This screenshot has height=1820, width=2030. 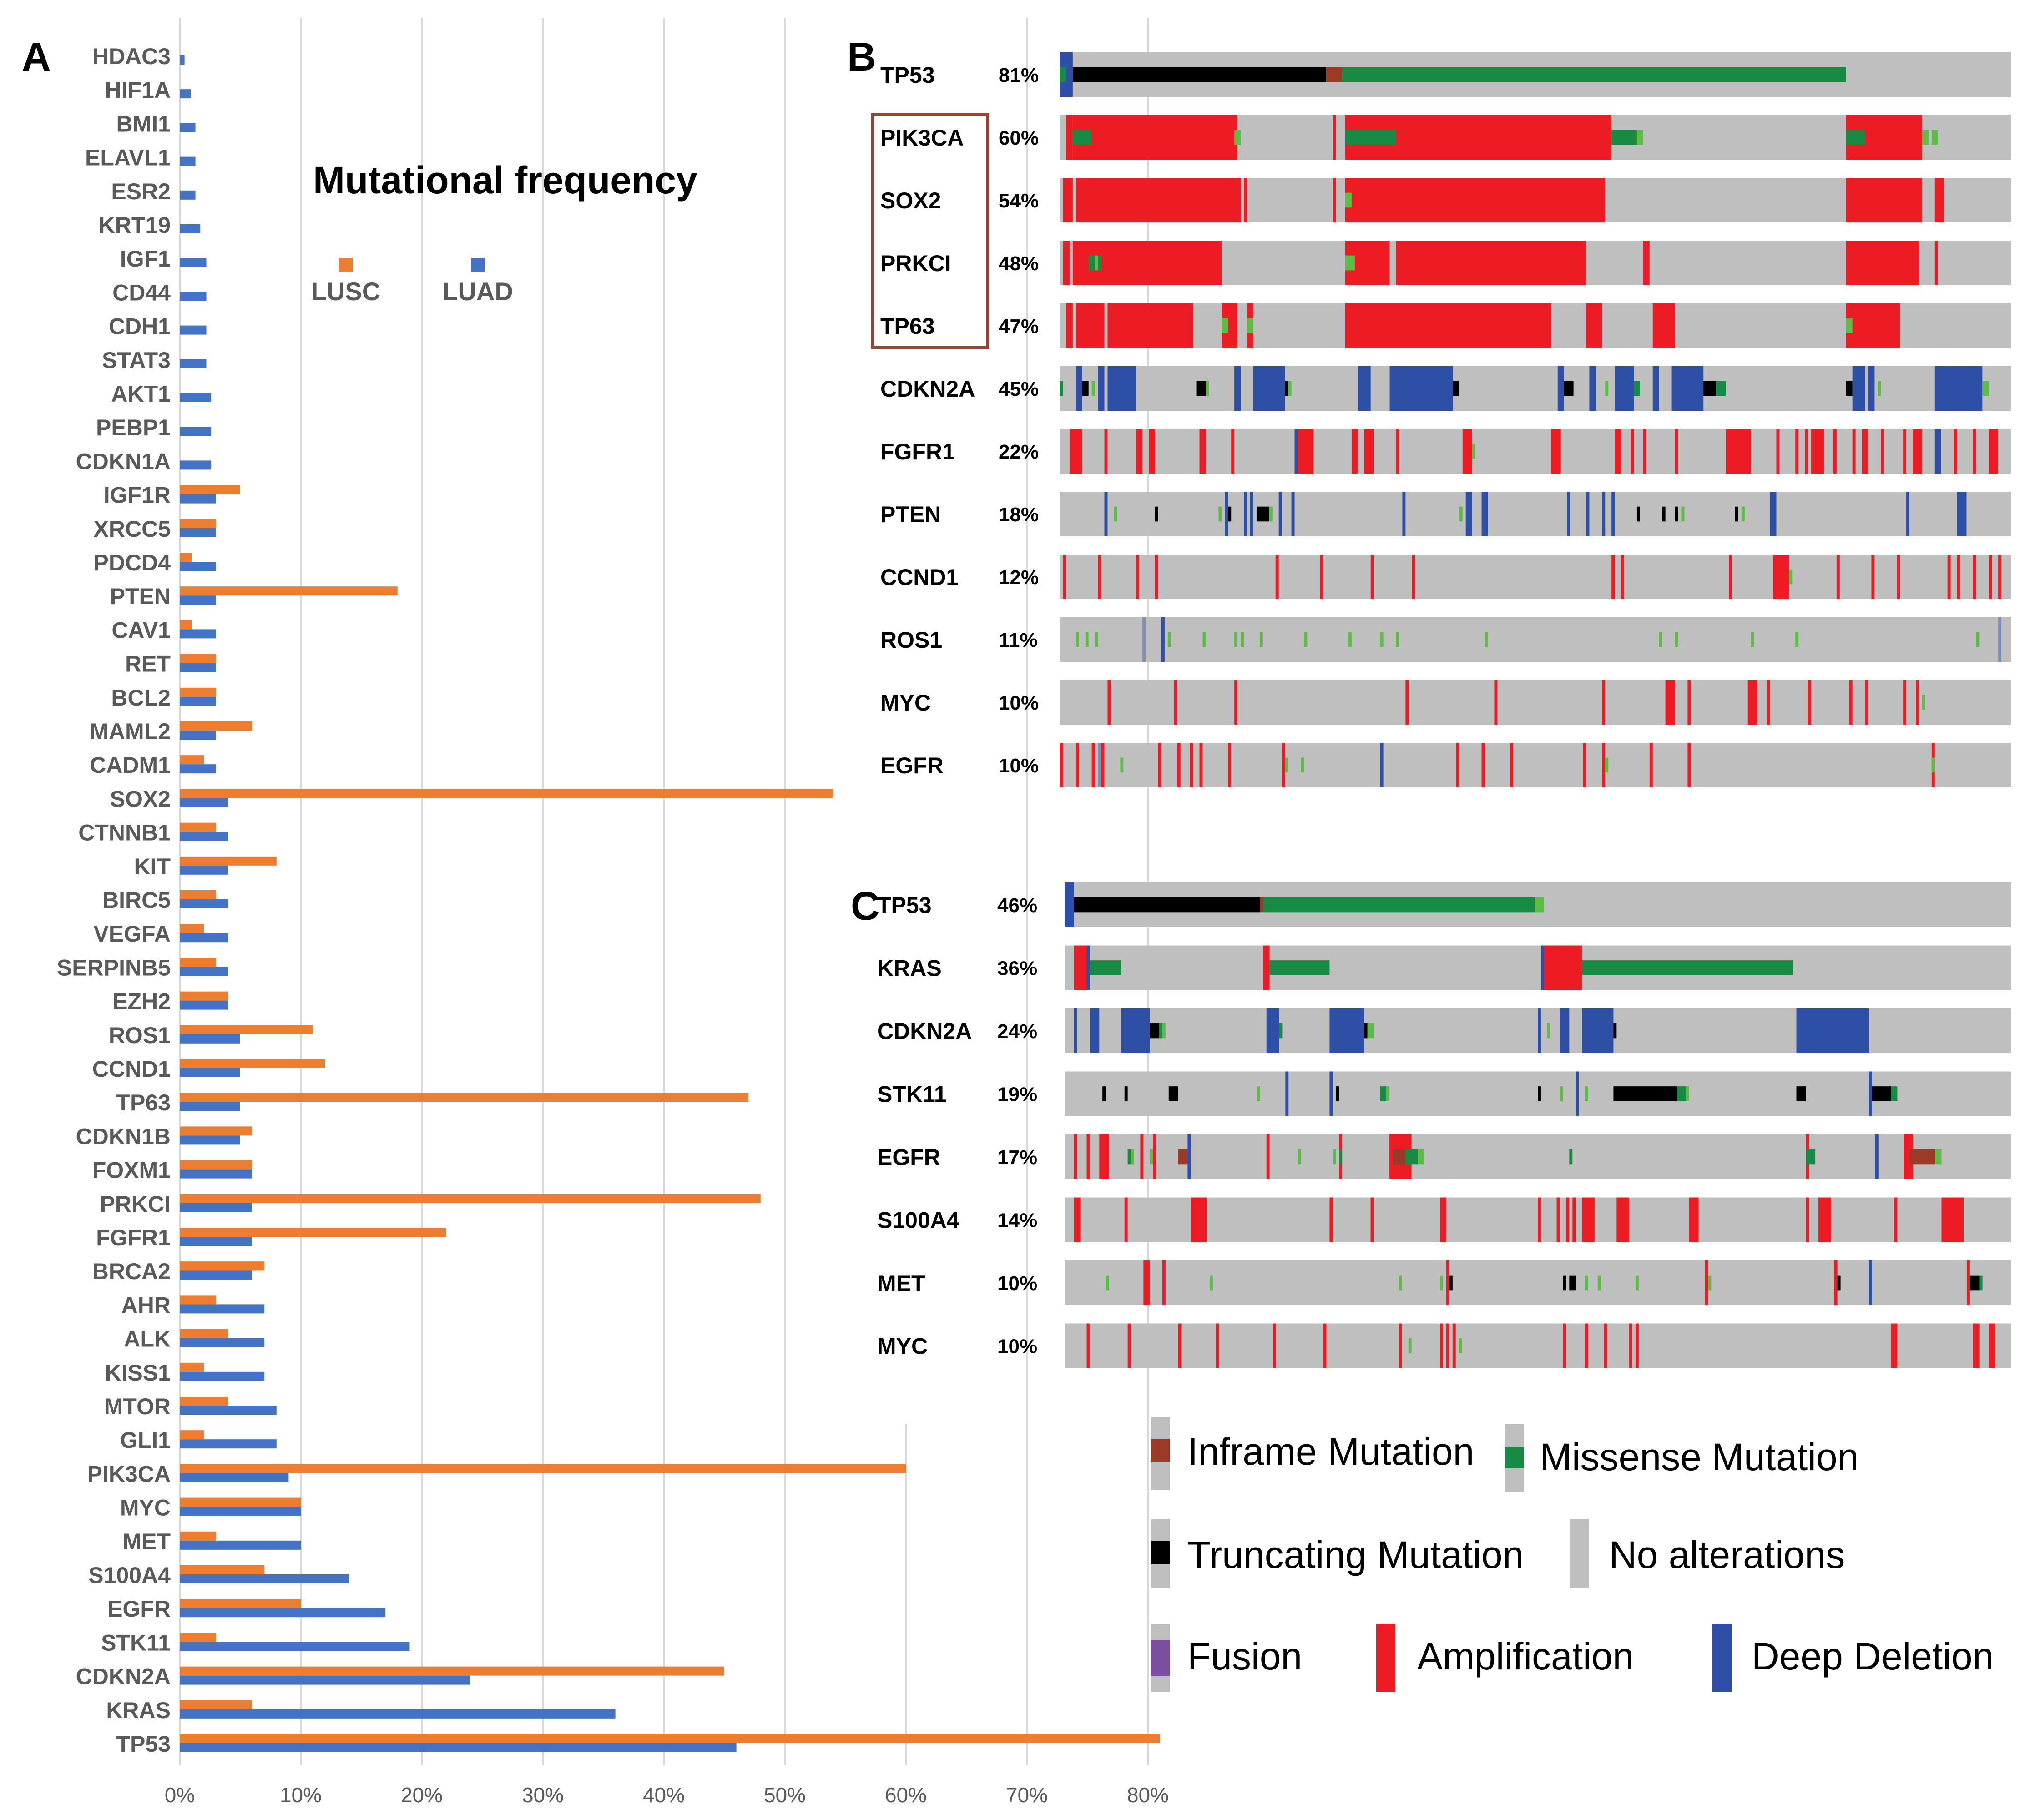 What do you see at coordinates (1019, 389) in the screenshot?
I see `alteration-percent: 45%` at bounding box center [1019, 389].